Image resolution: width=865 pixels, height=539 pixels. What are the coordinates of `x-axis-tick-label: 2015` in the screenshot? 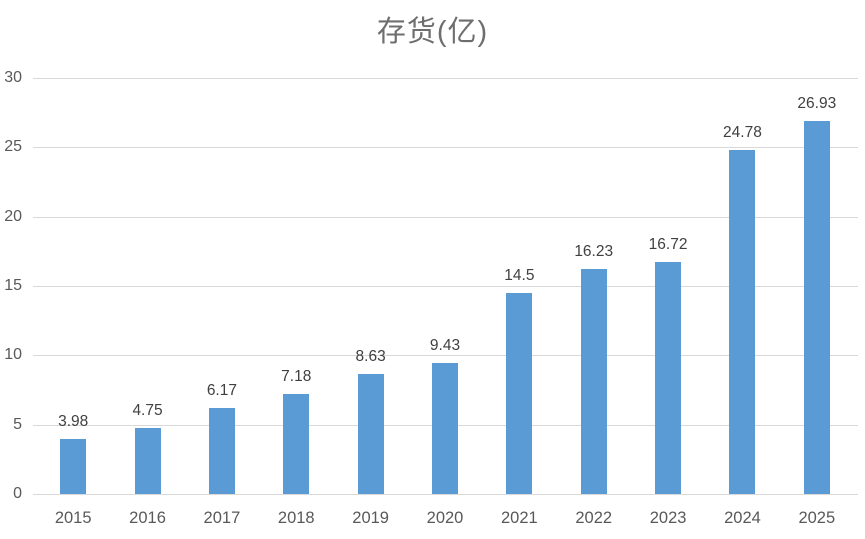 It's located at (73, 518).